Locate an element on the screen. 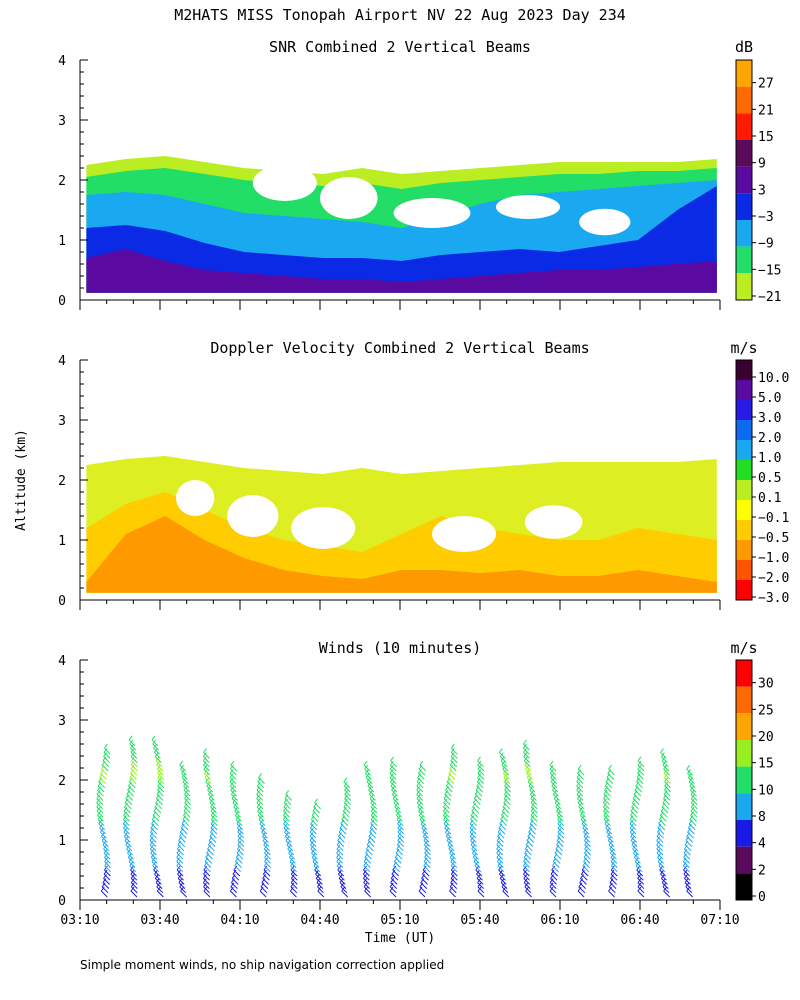 Image resolution: width=800 pixels, height=1000 pixels. colorbar-label: −3.0 is located at coordinates (773, 598).